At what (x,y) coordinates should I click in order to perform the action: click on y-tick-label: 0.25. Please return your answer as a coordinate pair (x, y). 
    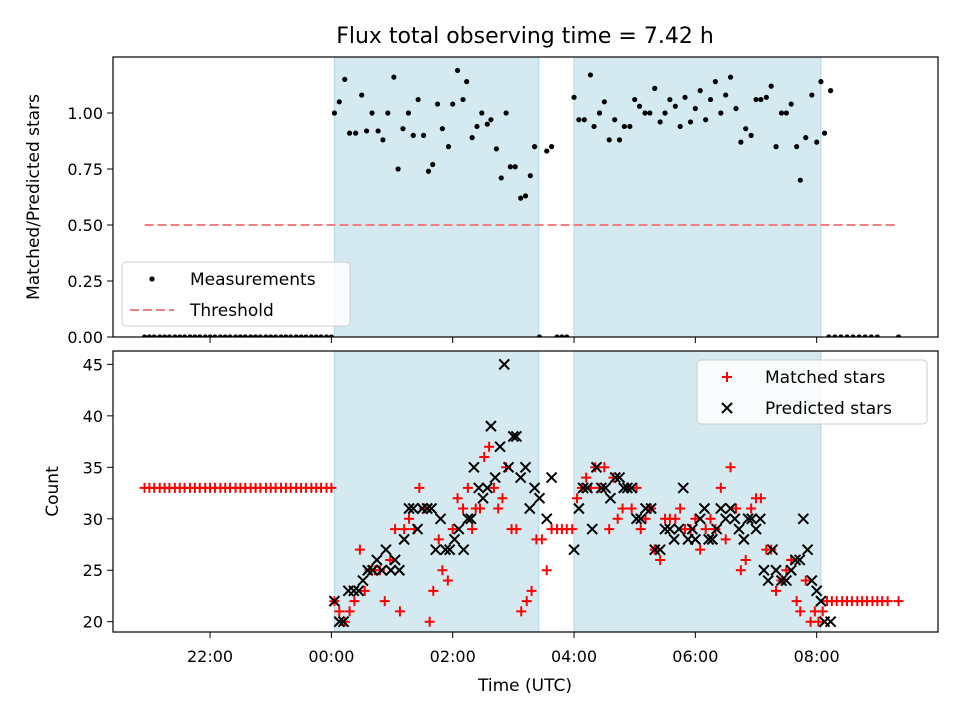
    Looking at the image, I should click on (85, 281).